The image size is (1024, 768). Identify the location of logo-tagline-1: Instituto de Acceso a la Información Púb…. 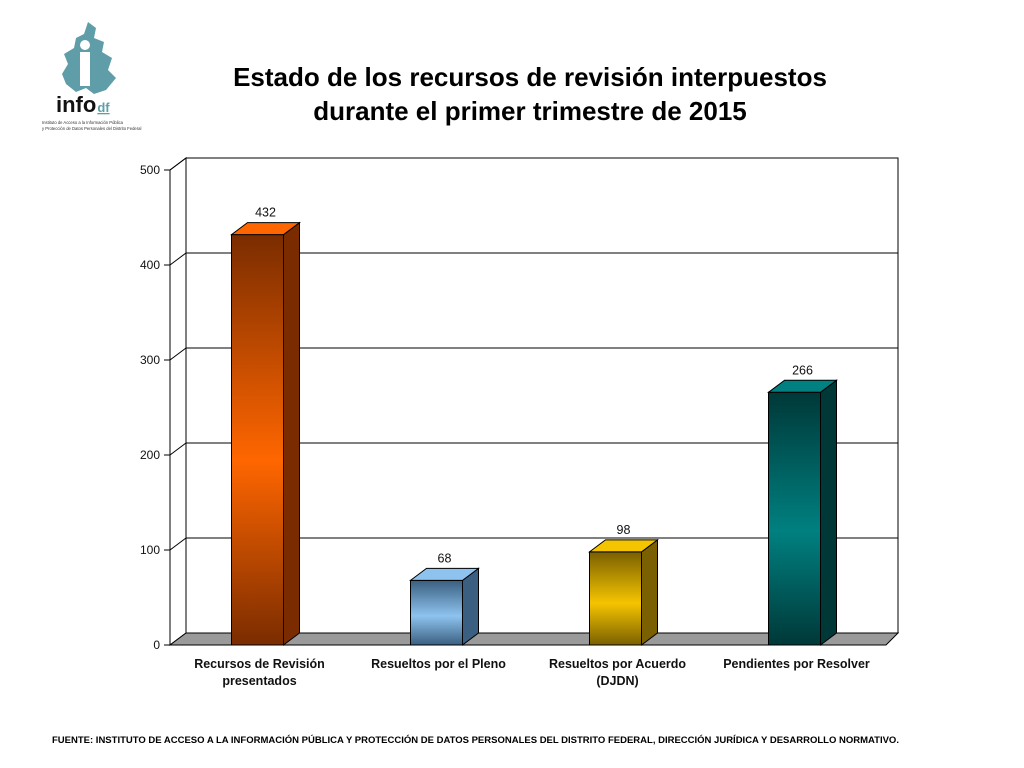
(83, 122).